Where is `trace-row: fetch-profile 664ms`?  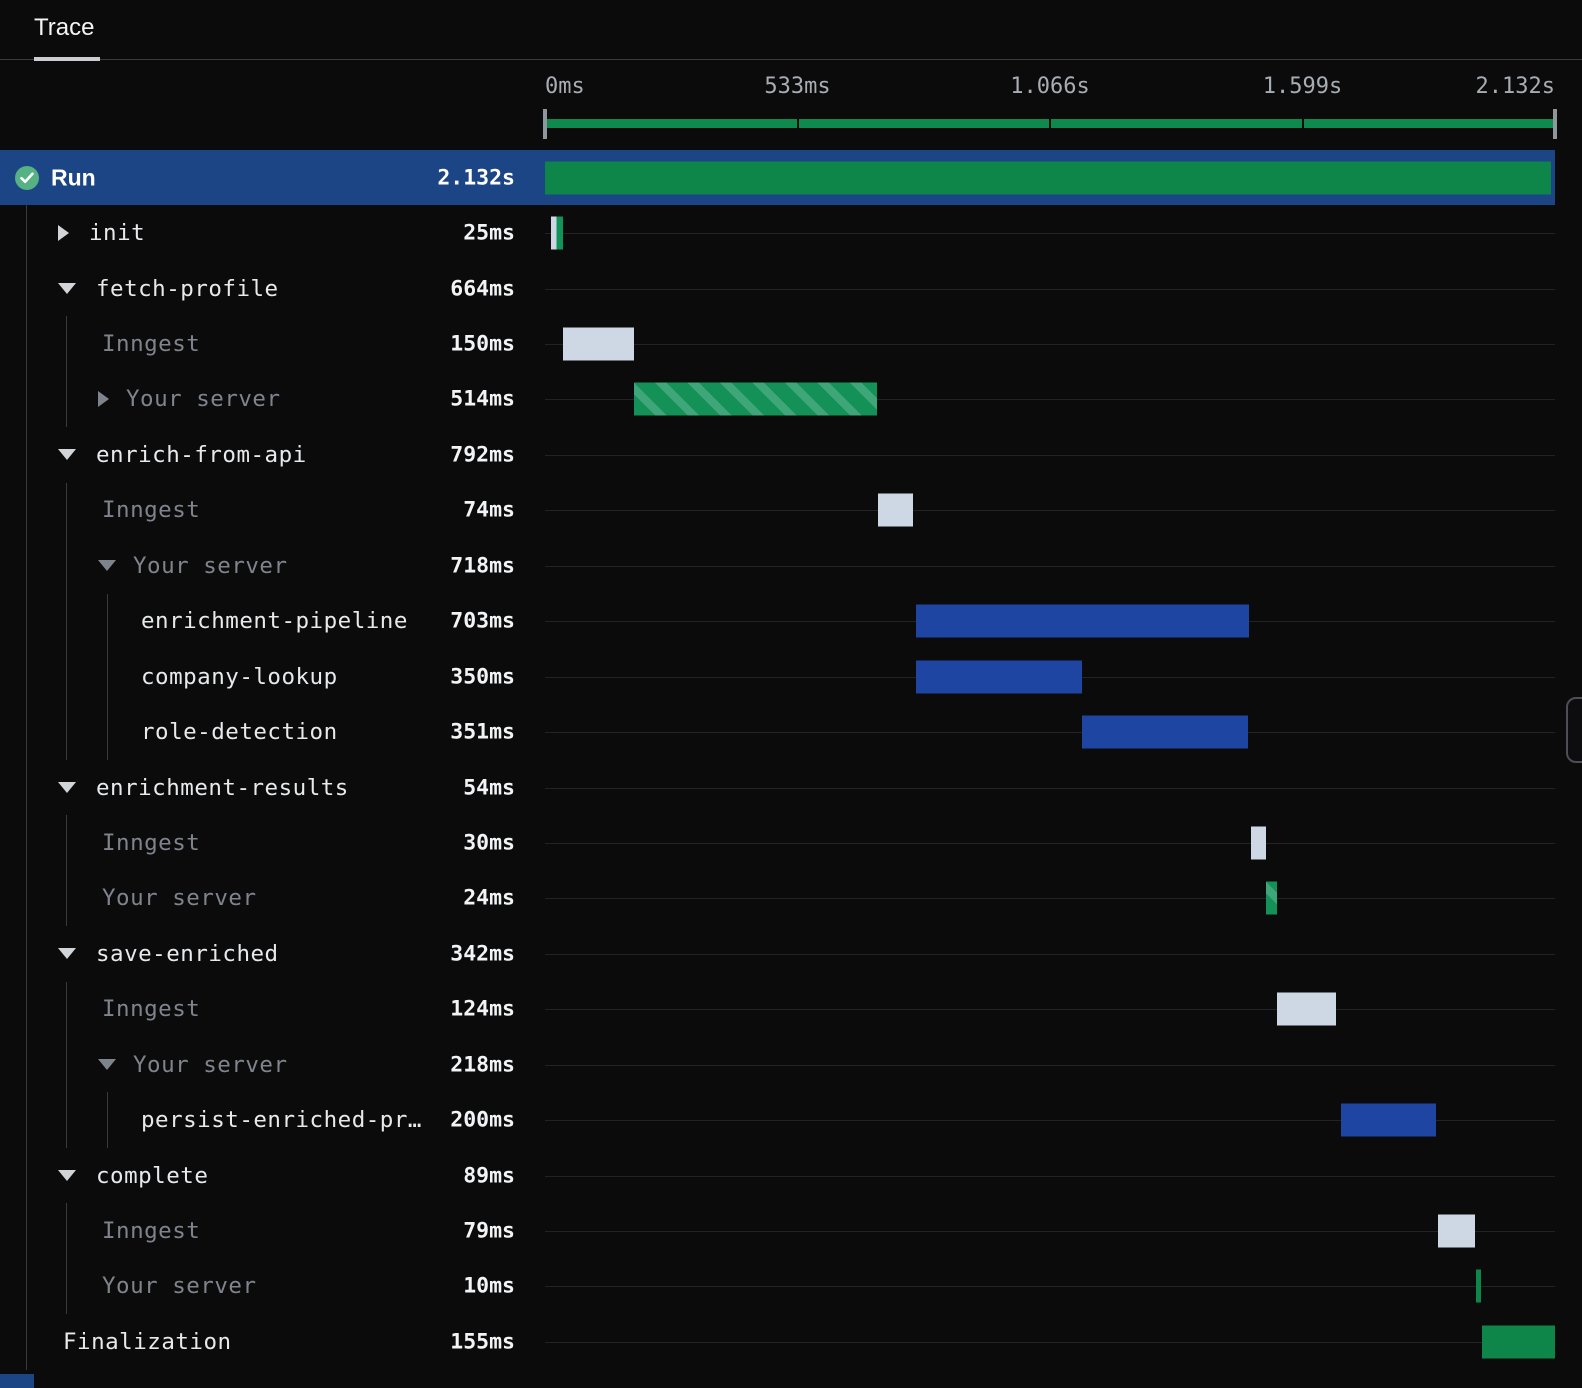 trace-row: fetch-profile 664ms is located at coordinates (791, 288).